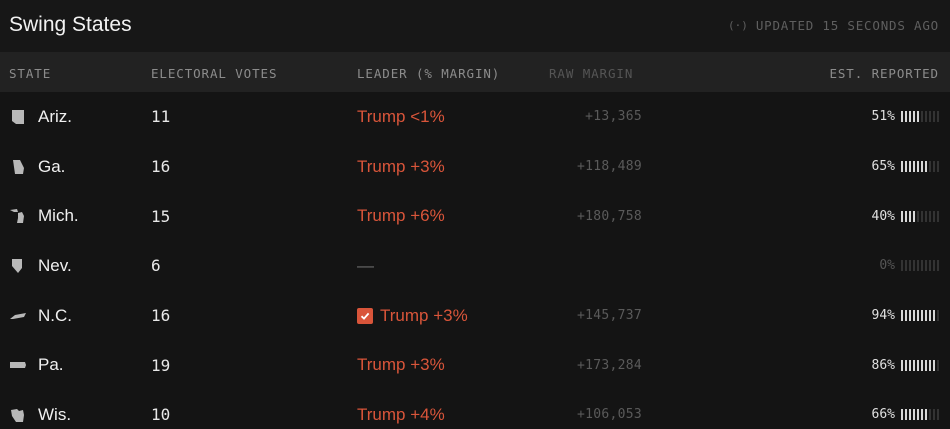  I want to click on page-title: Swing States, so click(70, 24).